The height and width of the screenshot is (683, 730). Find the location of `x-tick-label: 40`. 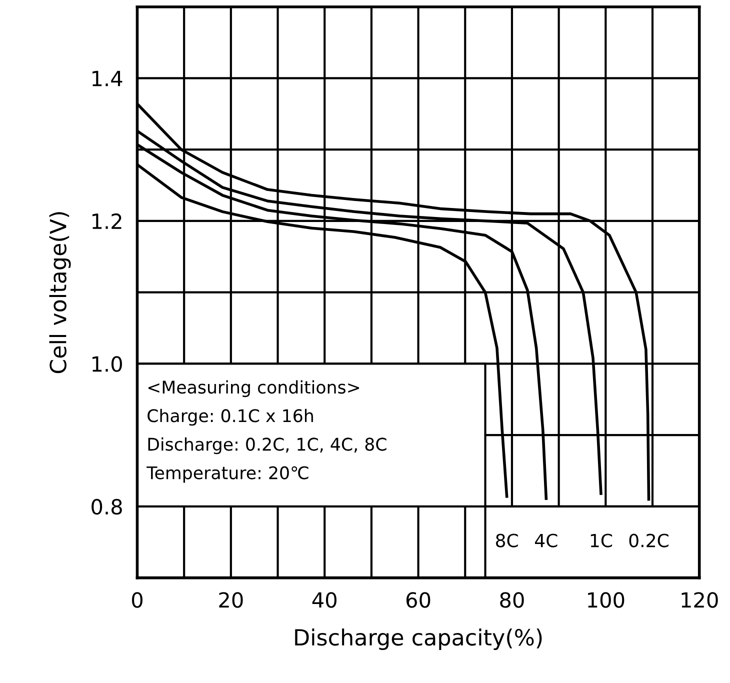

x-tick-label: 40 is located at coordinates (324, 600).